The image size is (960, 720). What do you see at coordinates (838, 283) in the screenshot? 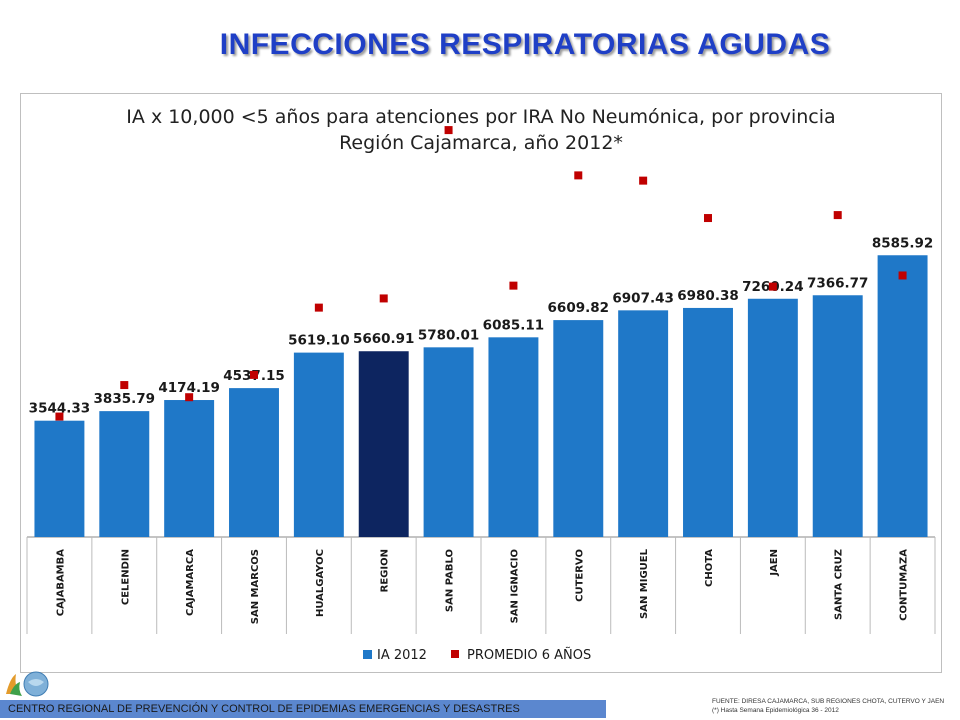
I see `data-label: 7366.77` at bounding box center [838, 283].